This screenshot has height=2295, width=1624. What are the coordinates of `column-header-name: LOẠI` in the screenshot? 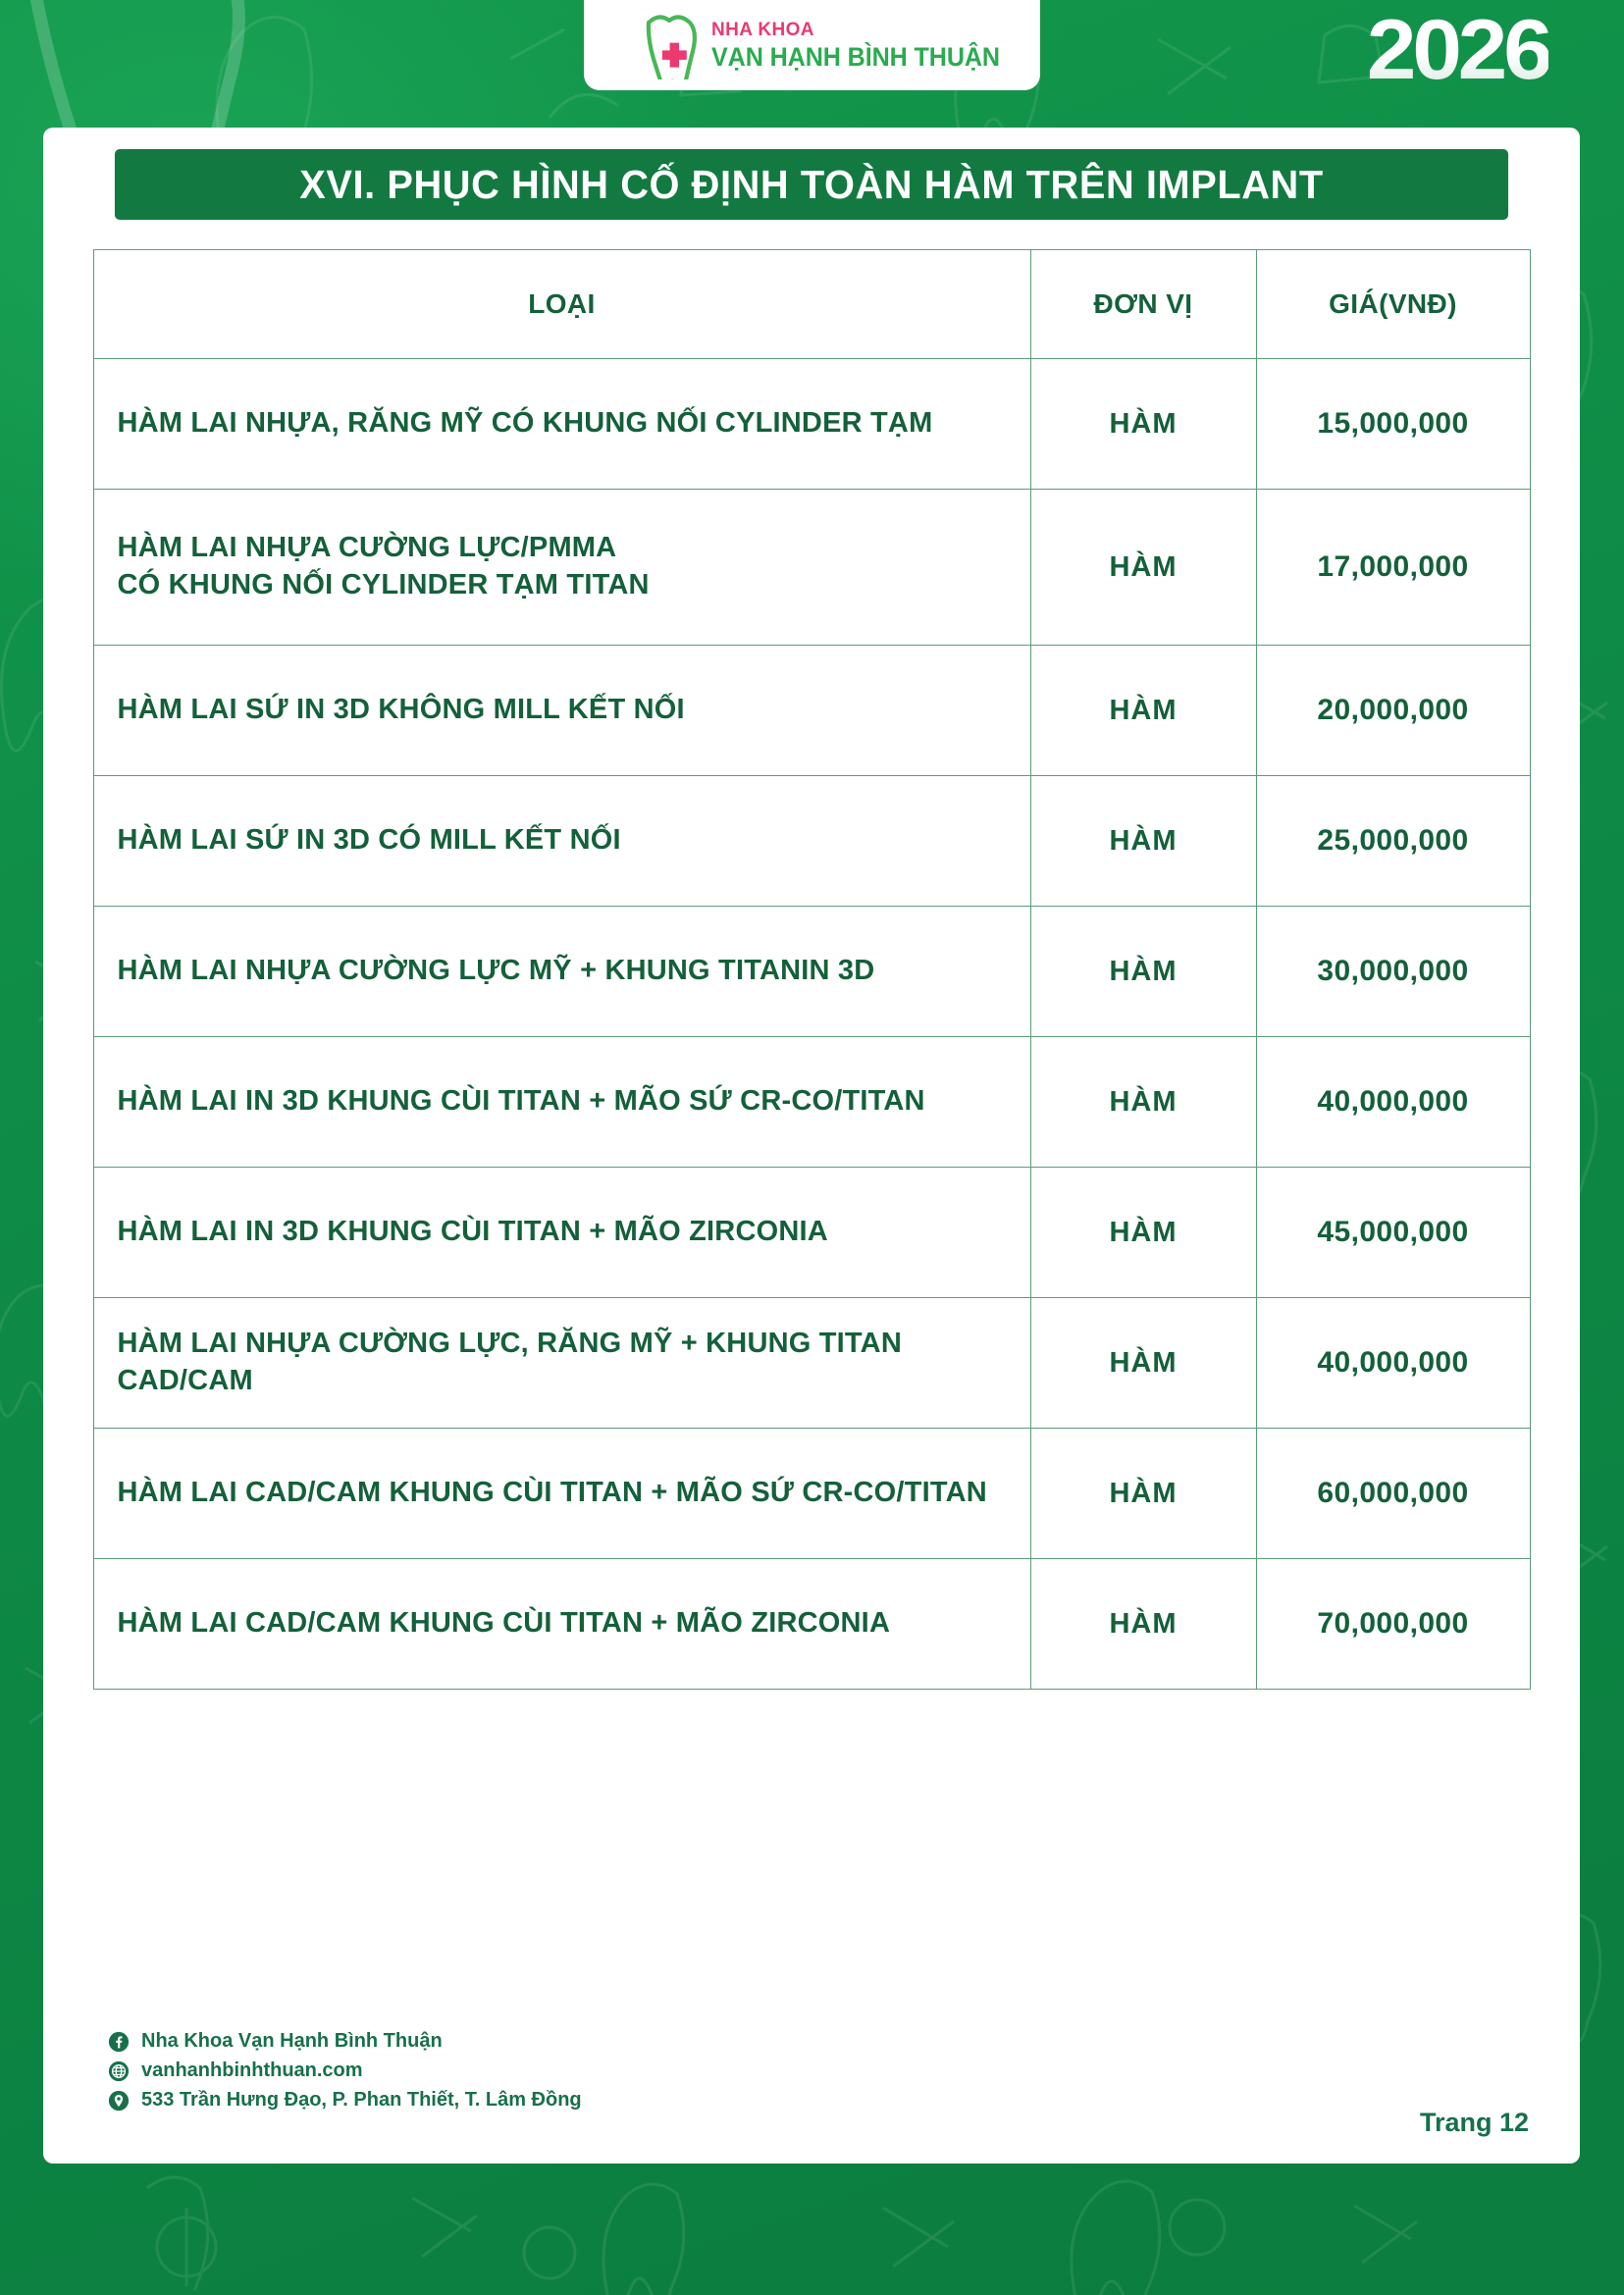 It's located at (561, 304).